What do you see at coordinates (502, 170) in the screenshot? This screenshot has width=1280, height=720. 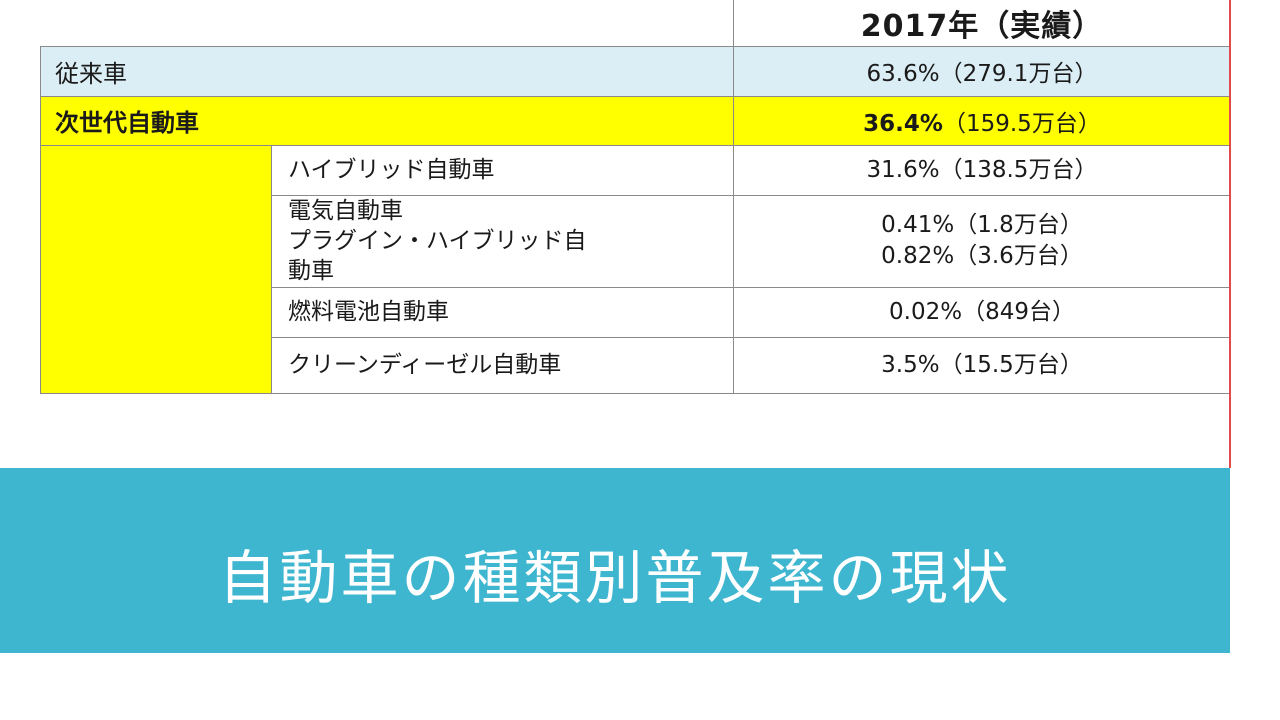 I see `hybrid-label: ハイブリッド自動車` at bounding box center [502, 170].